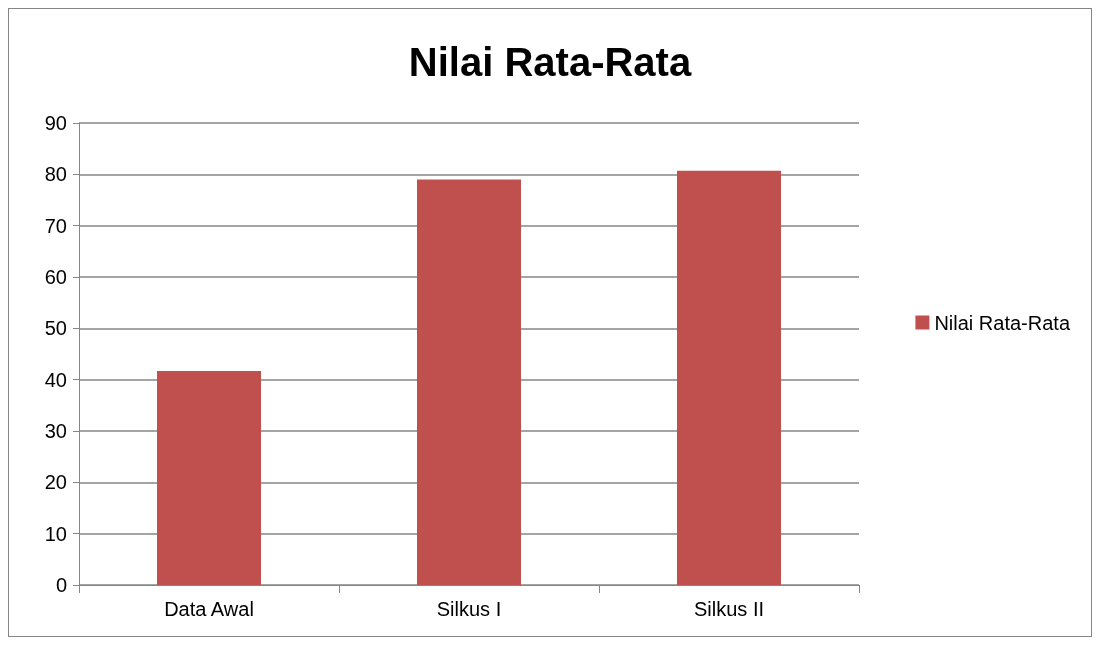  I want to click on y-tick-label: 0, so click(61, 585).